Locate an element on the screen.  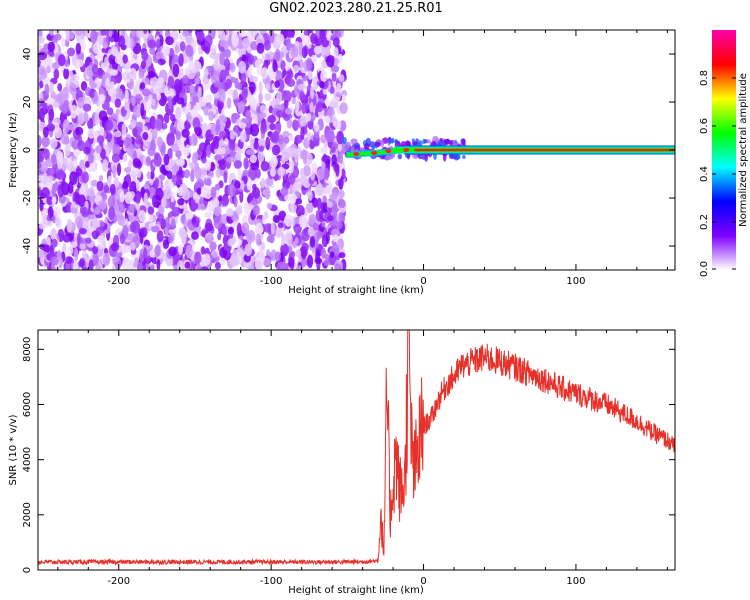
colorbar-tick-label: 0.0 is located at coordinates (704, 269).